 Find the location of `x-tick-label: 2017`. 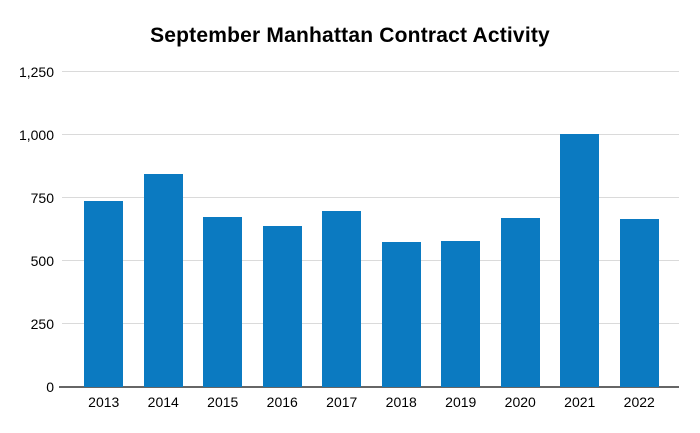

x-tick-label: 2017 is located at coordinates (342, 402).